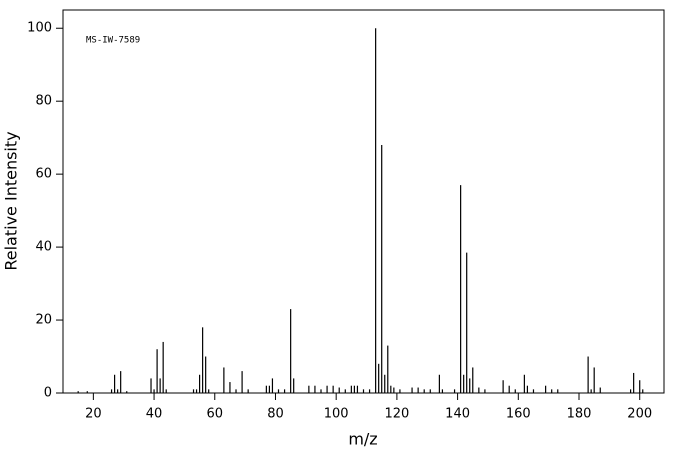 The image size is (676, 455). I want to click on x-tick-label: 160, so click(518, 414).